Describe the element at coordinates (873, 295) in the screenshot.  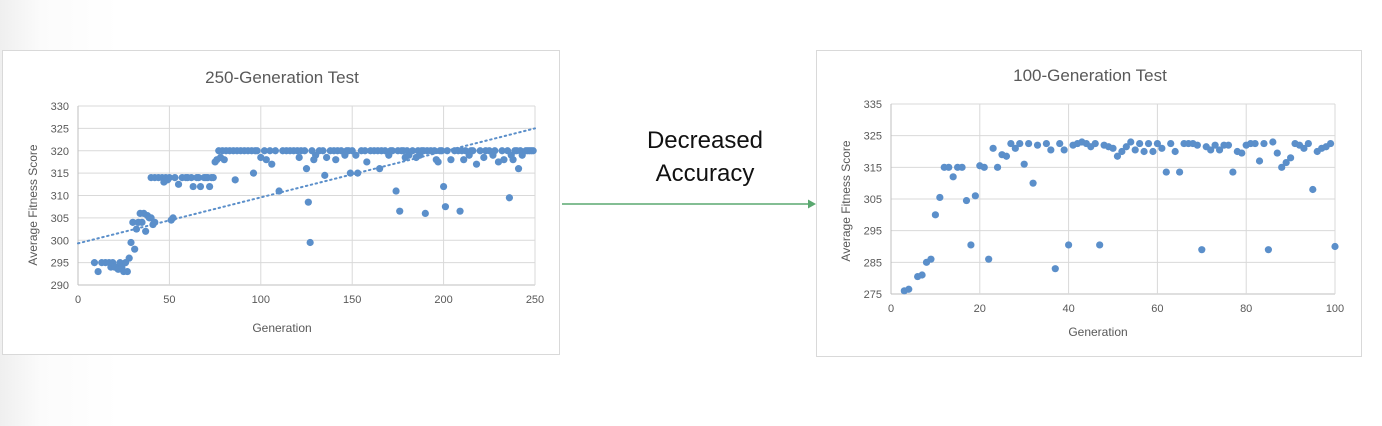
I see `y-tick-label: 275` at that location.